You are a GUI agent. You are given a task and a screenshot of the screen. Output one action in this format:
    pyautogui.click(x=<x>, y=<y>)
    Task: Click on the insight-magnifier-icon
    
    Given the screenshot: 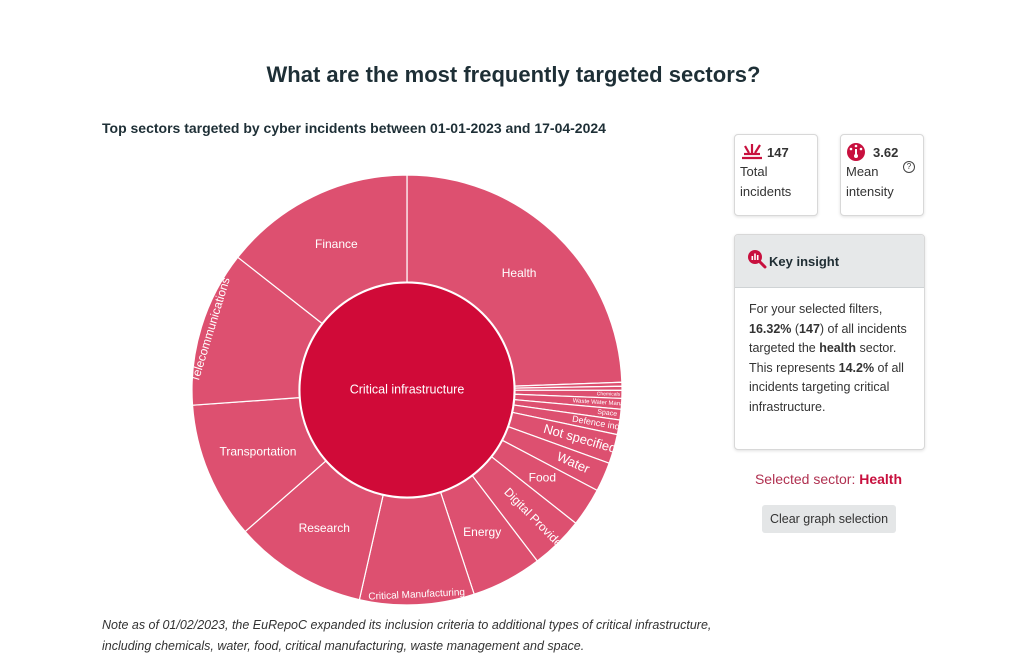 What is the action you would take?
    pyautogui.click(x=757, y=259)
    